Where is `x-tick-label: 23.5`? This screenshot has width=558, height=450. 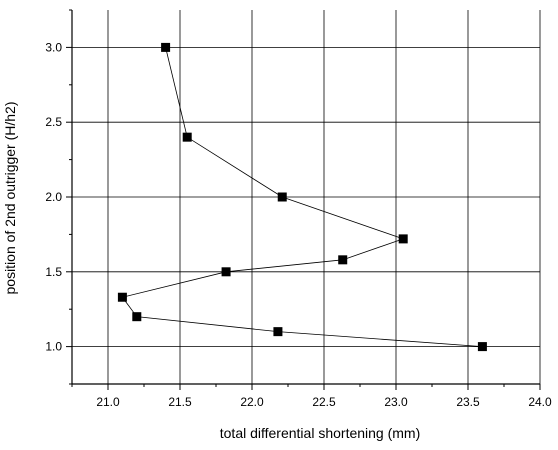
x-tick-label: 23.5 is located at coordinates (468, 402).